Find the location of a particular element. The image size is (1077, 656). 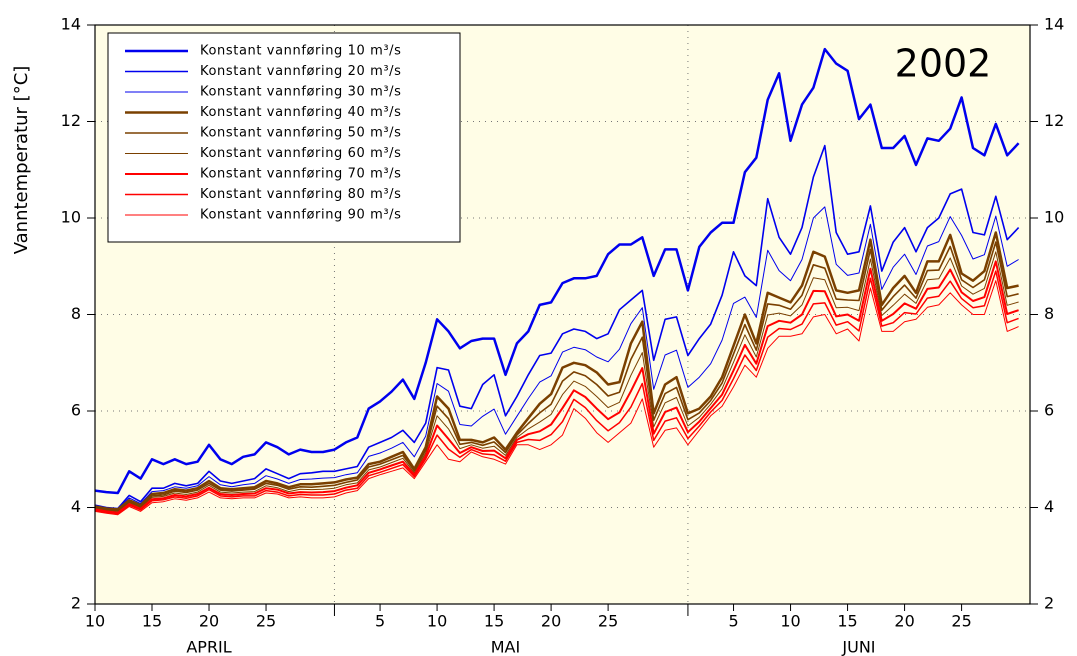

legend-box is located at coordinates (284, 137).